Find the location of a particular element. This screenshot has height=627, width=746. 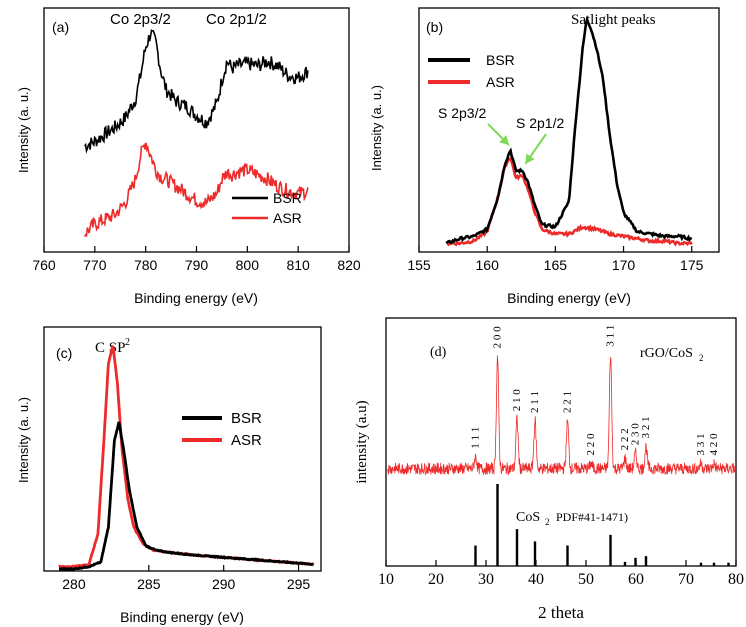

hkl-label: 2 0 0 is located at coordinates (498, 337).